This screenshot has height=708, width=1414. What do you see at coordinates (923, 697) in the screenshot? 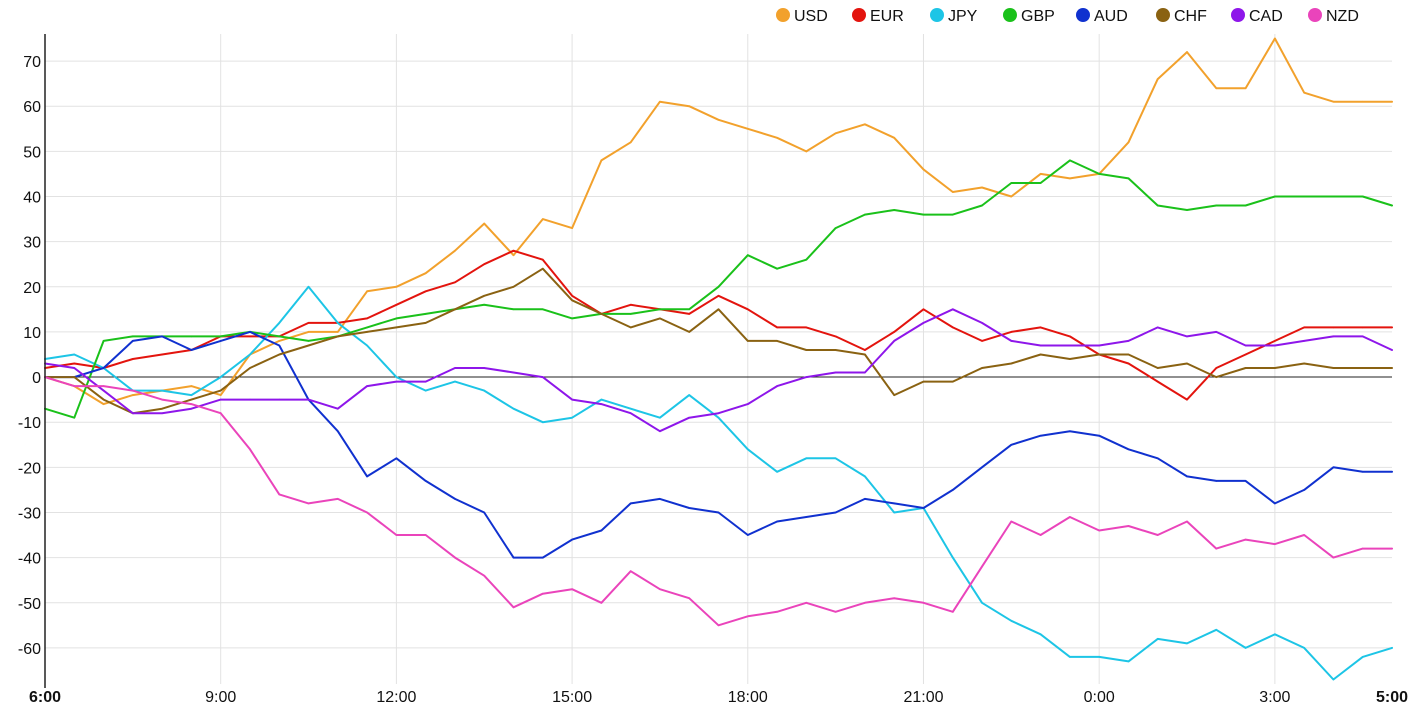
I see `x-tick-label: 21:00` at bounding box center [923, 697].